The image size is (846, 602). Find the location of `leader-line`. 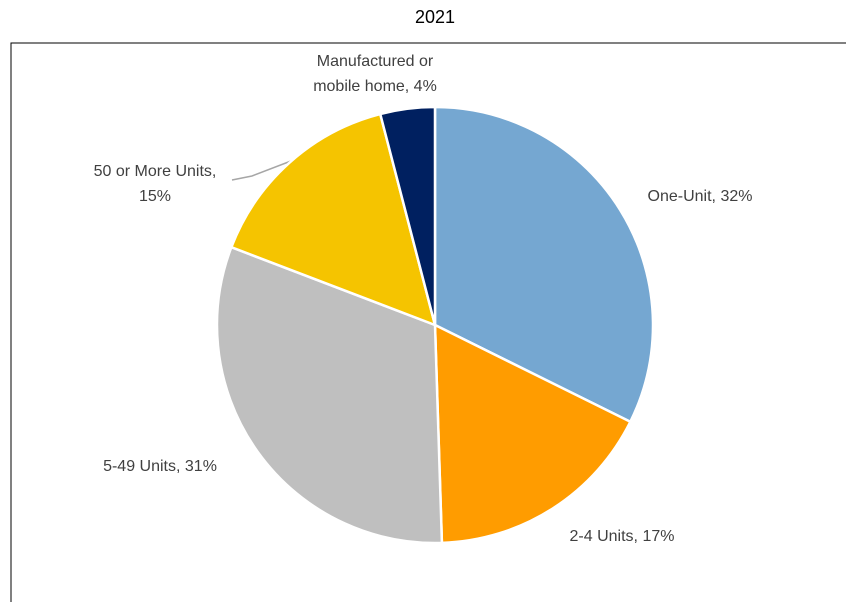

leader-line is located at coordinates (261, 170).